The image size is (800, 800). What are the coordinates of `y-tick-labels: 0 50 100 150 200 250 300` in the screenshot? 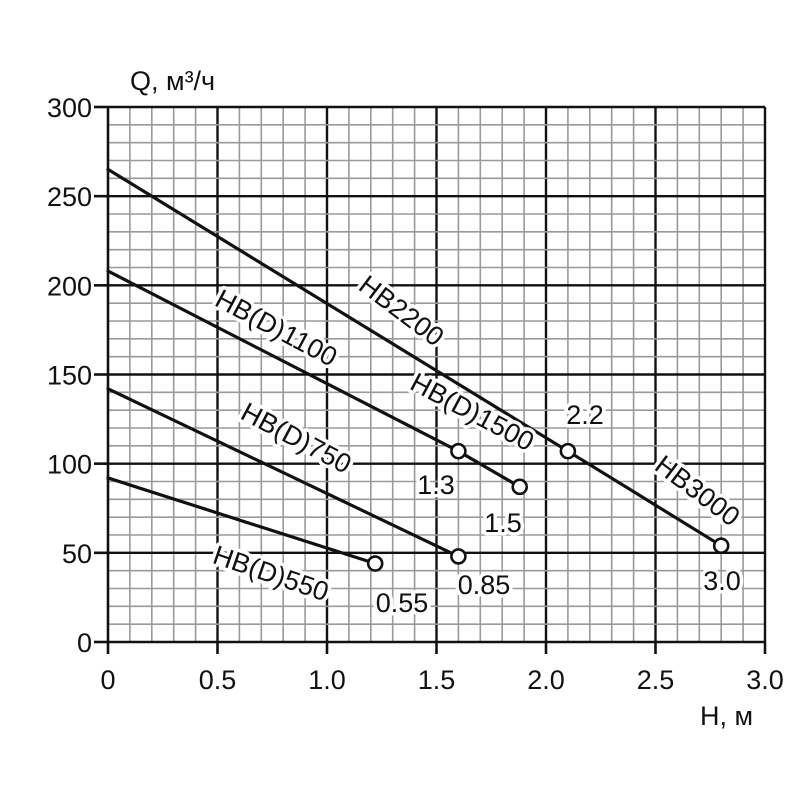 It's located at (69, 375).